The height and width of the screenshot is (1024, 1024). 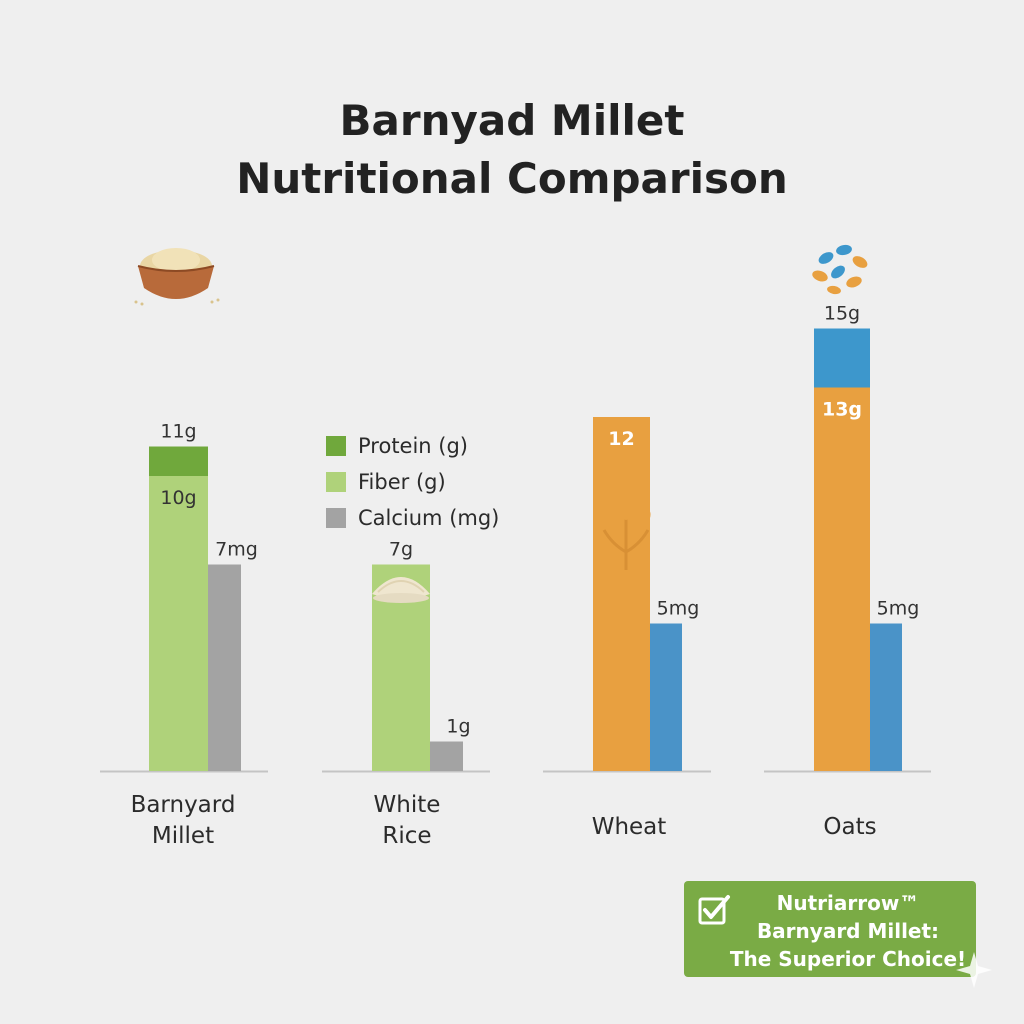 What do you see at coordinates (848, 903) in the screenshot?
I see `badge-brand-text: Nutriarrow™` at bounding box center [848, 903].